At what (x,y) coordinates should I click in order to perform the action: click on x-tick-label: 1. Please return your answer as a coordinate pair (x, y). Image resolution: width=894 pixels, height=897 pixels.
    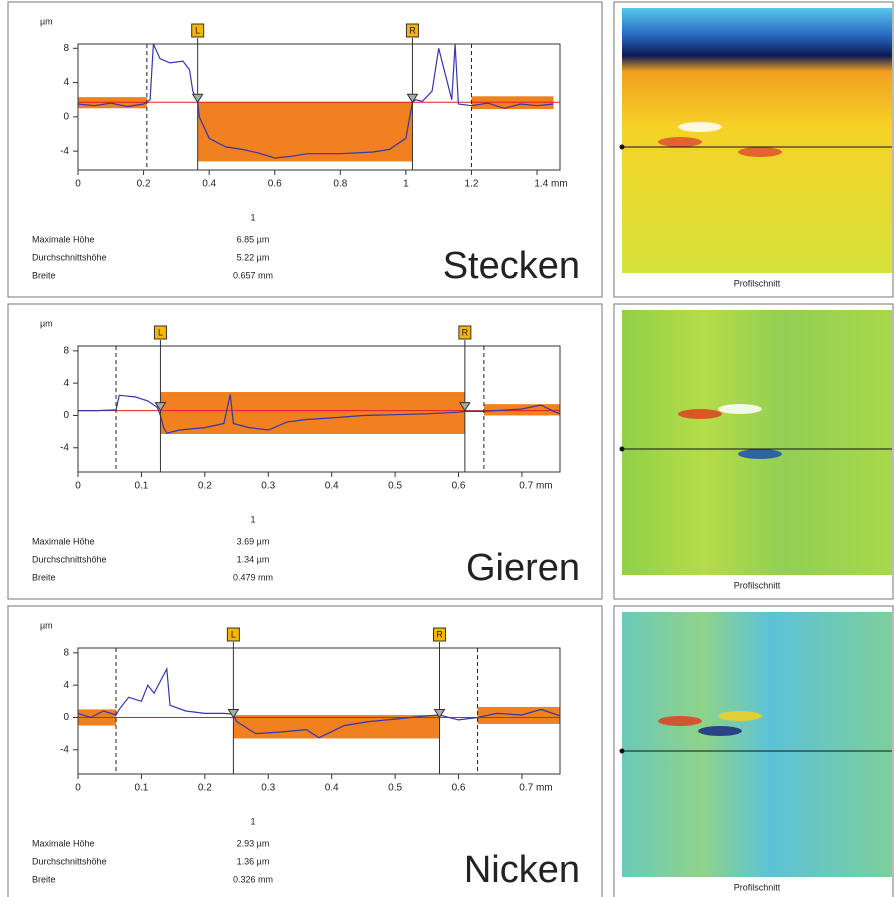
    Looking at the image, I should click on (406, 184).